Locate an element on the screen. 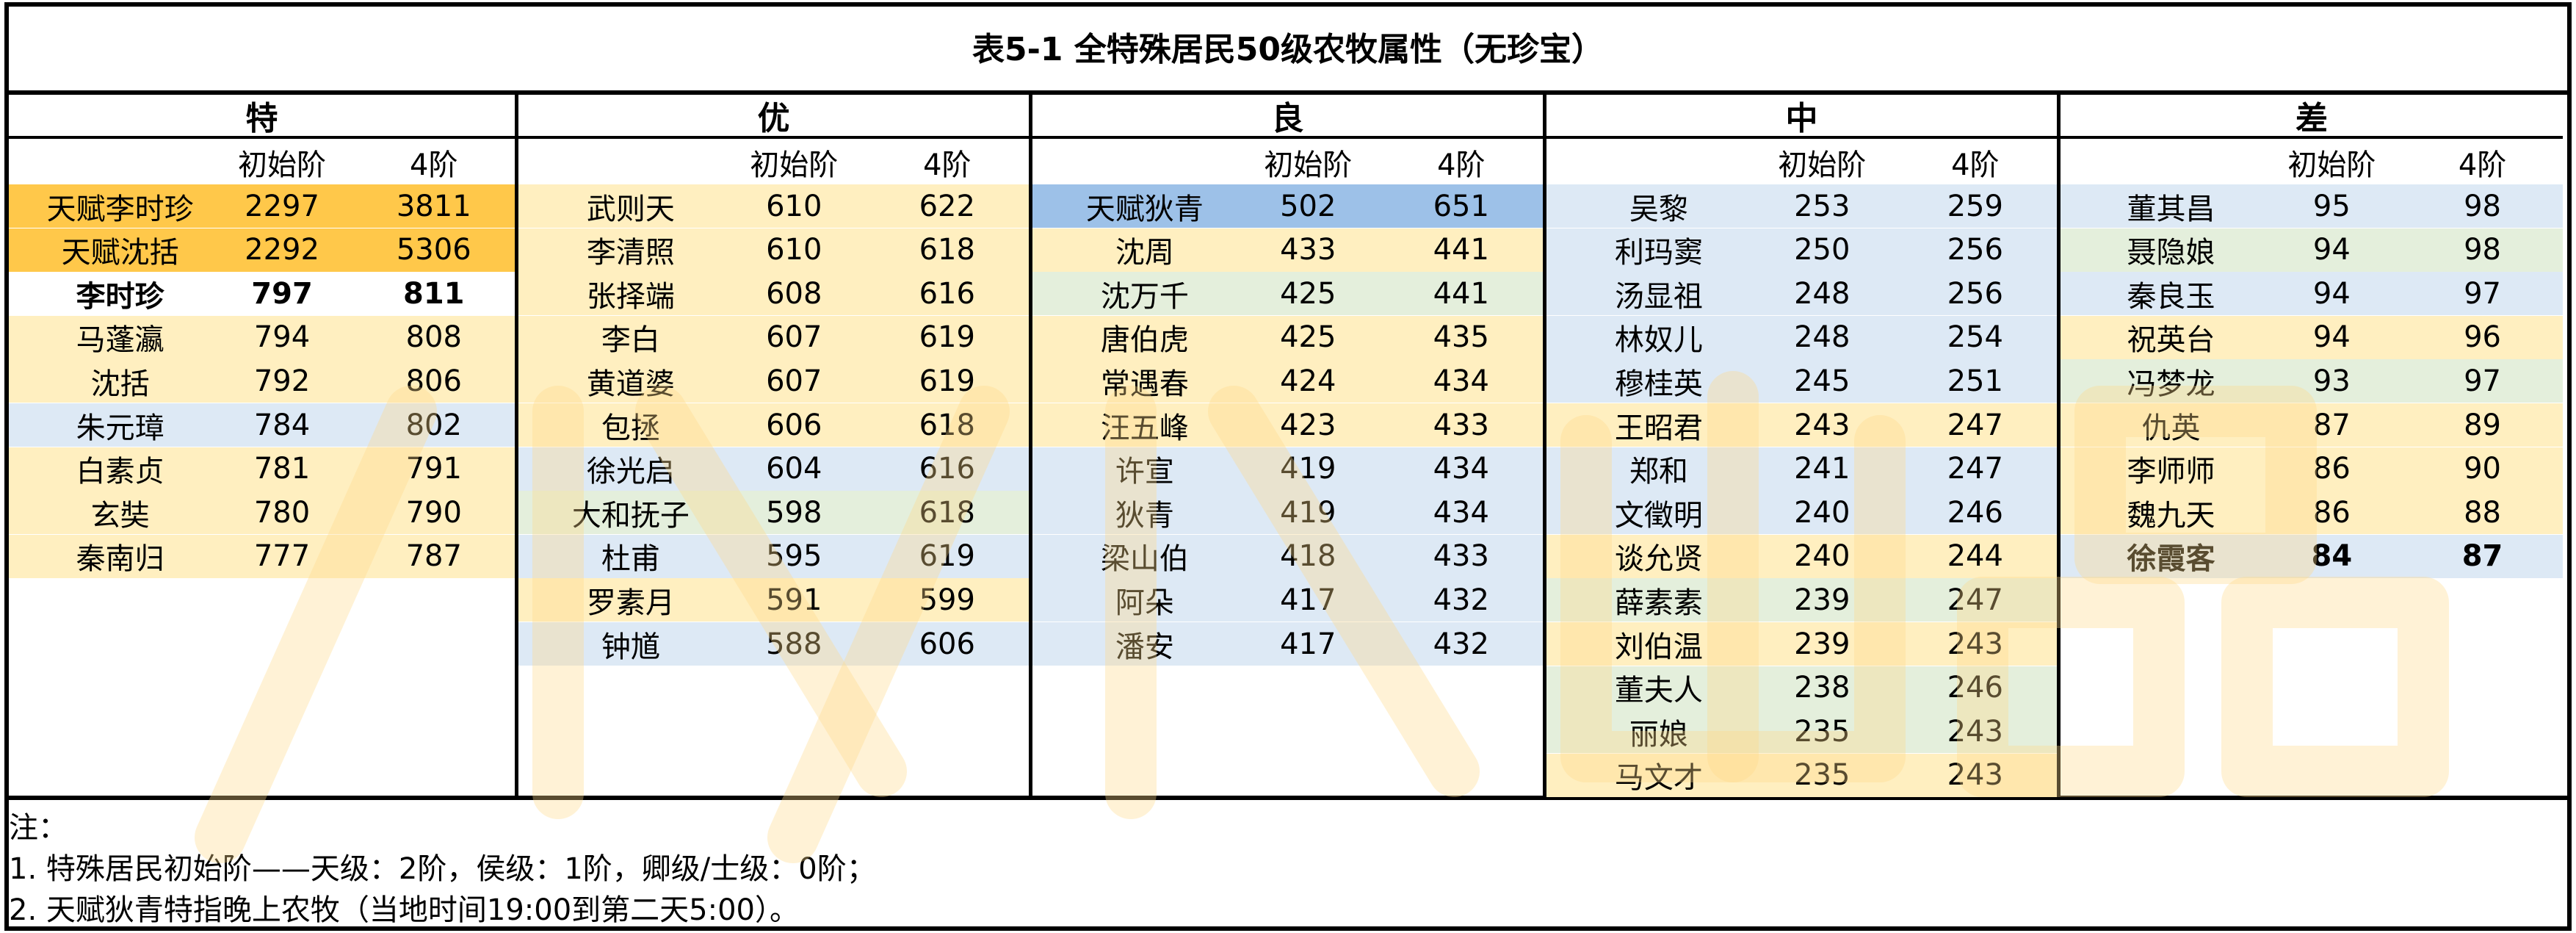 The height and width of the screenshot is (933, 2576). tier4-value: 622 is located at coordinates (947, 206).